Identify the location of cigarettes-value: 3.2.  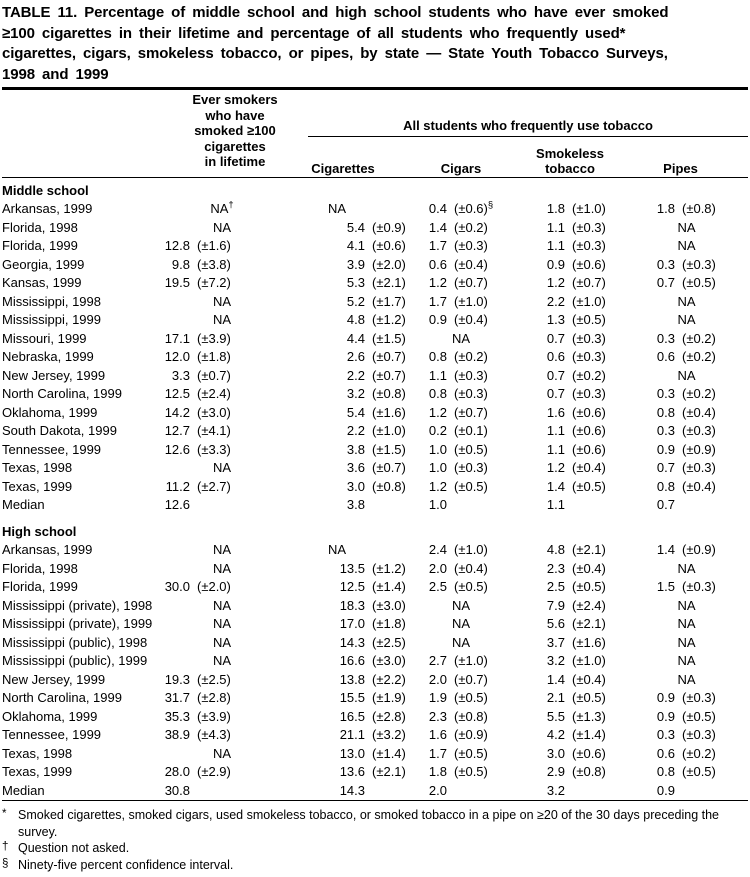
(355, 393).